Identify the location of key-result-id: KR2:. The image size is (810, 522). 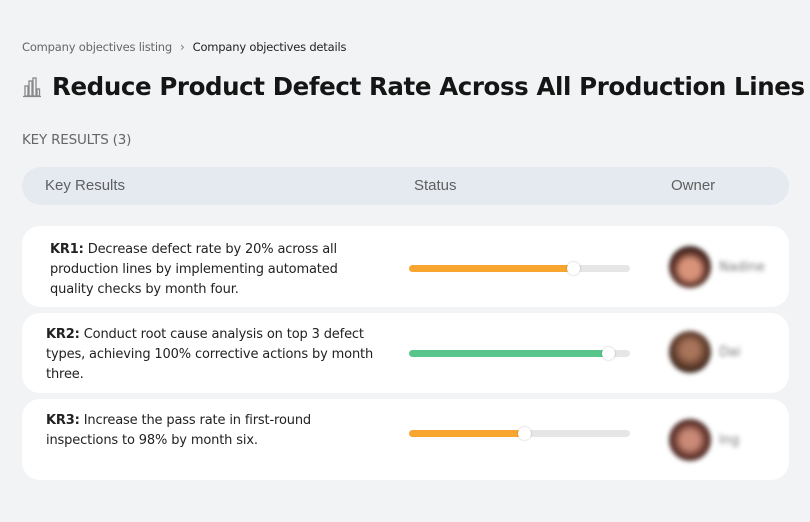
(63, 334).